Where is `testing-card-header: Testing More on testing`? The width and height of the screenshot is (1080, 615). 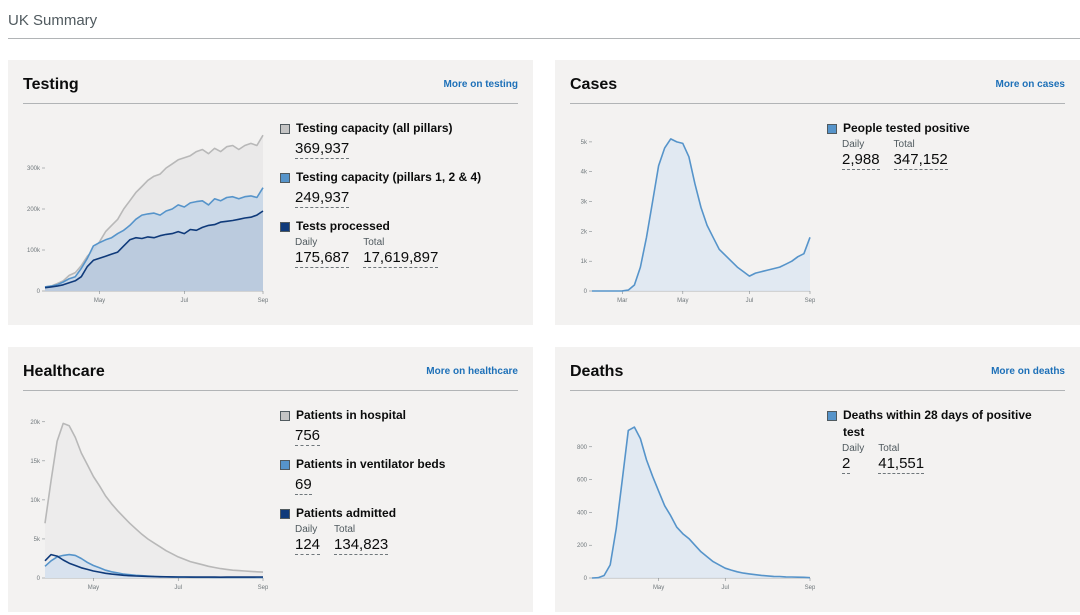 testing-card-header: Testing More on testing is located at coordinates (270, 90).